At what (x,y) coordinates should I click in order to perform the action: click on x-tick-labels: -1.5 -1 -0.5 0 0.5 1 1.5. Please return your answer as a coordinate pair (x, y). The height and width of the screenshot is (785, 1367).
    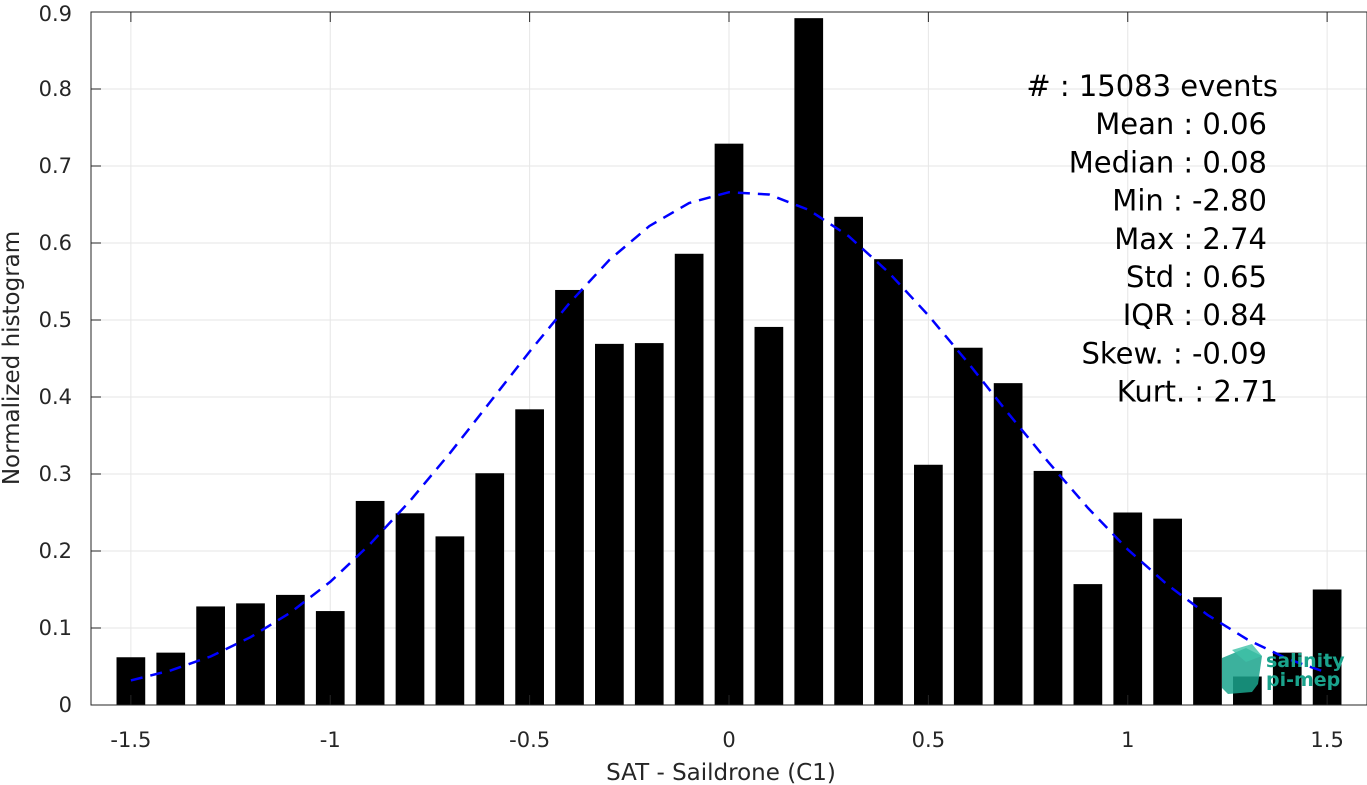
    Looking at the image, I should click on (726, 740).